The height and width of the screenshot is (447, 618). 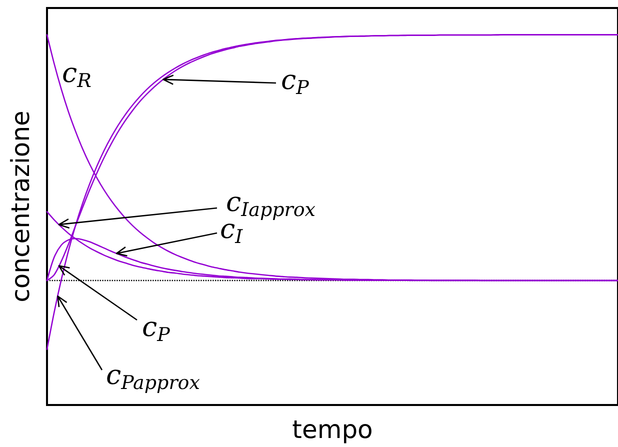 I want to click on text: c$_{P}$, so click(x=156, y=329).